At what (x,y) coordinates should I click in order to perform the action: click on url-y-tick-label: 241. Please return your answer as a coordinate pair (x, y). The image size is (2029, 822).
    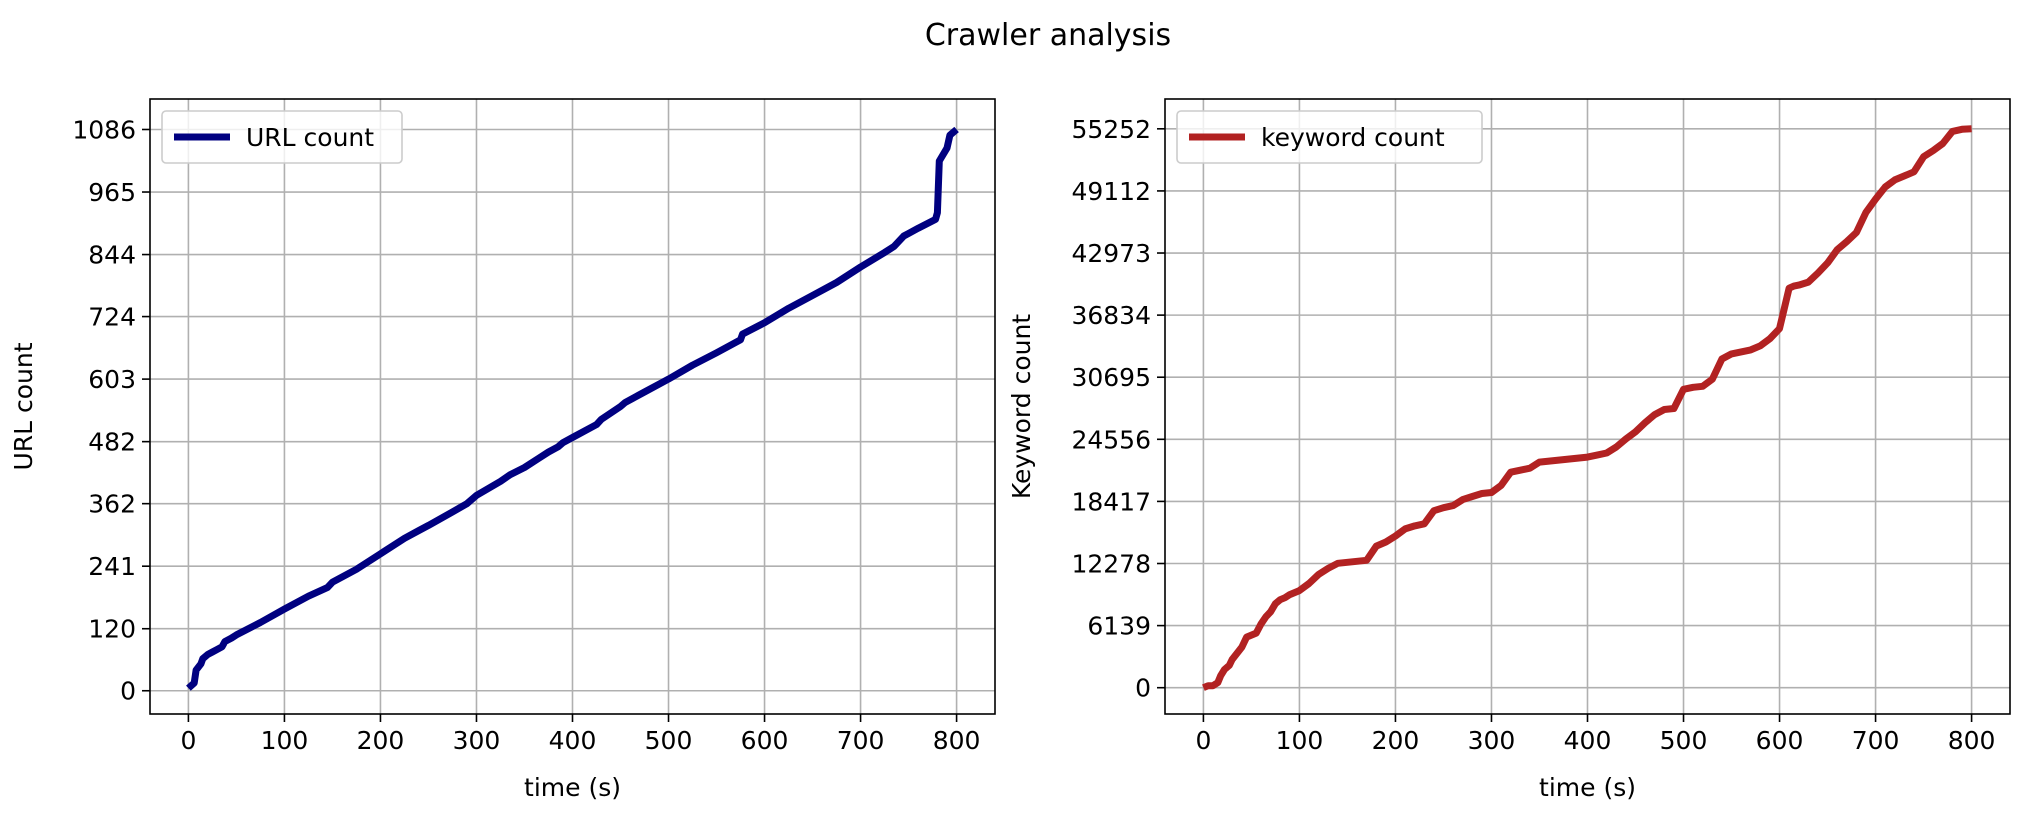
    Looking at the image, I should click on (112, 566).